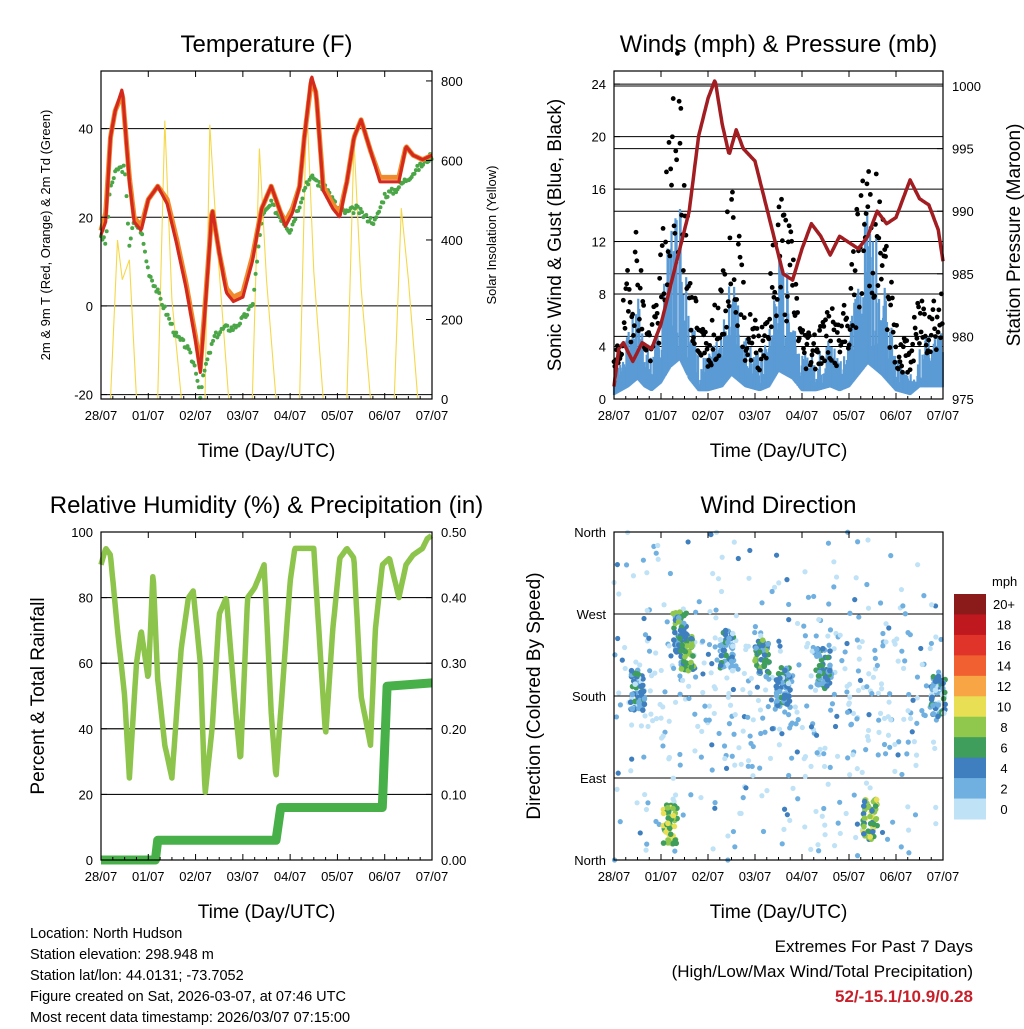  I want to click on x-tick-label: 02/07, so click(708, 876).